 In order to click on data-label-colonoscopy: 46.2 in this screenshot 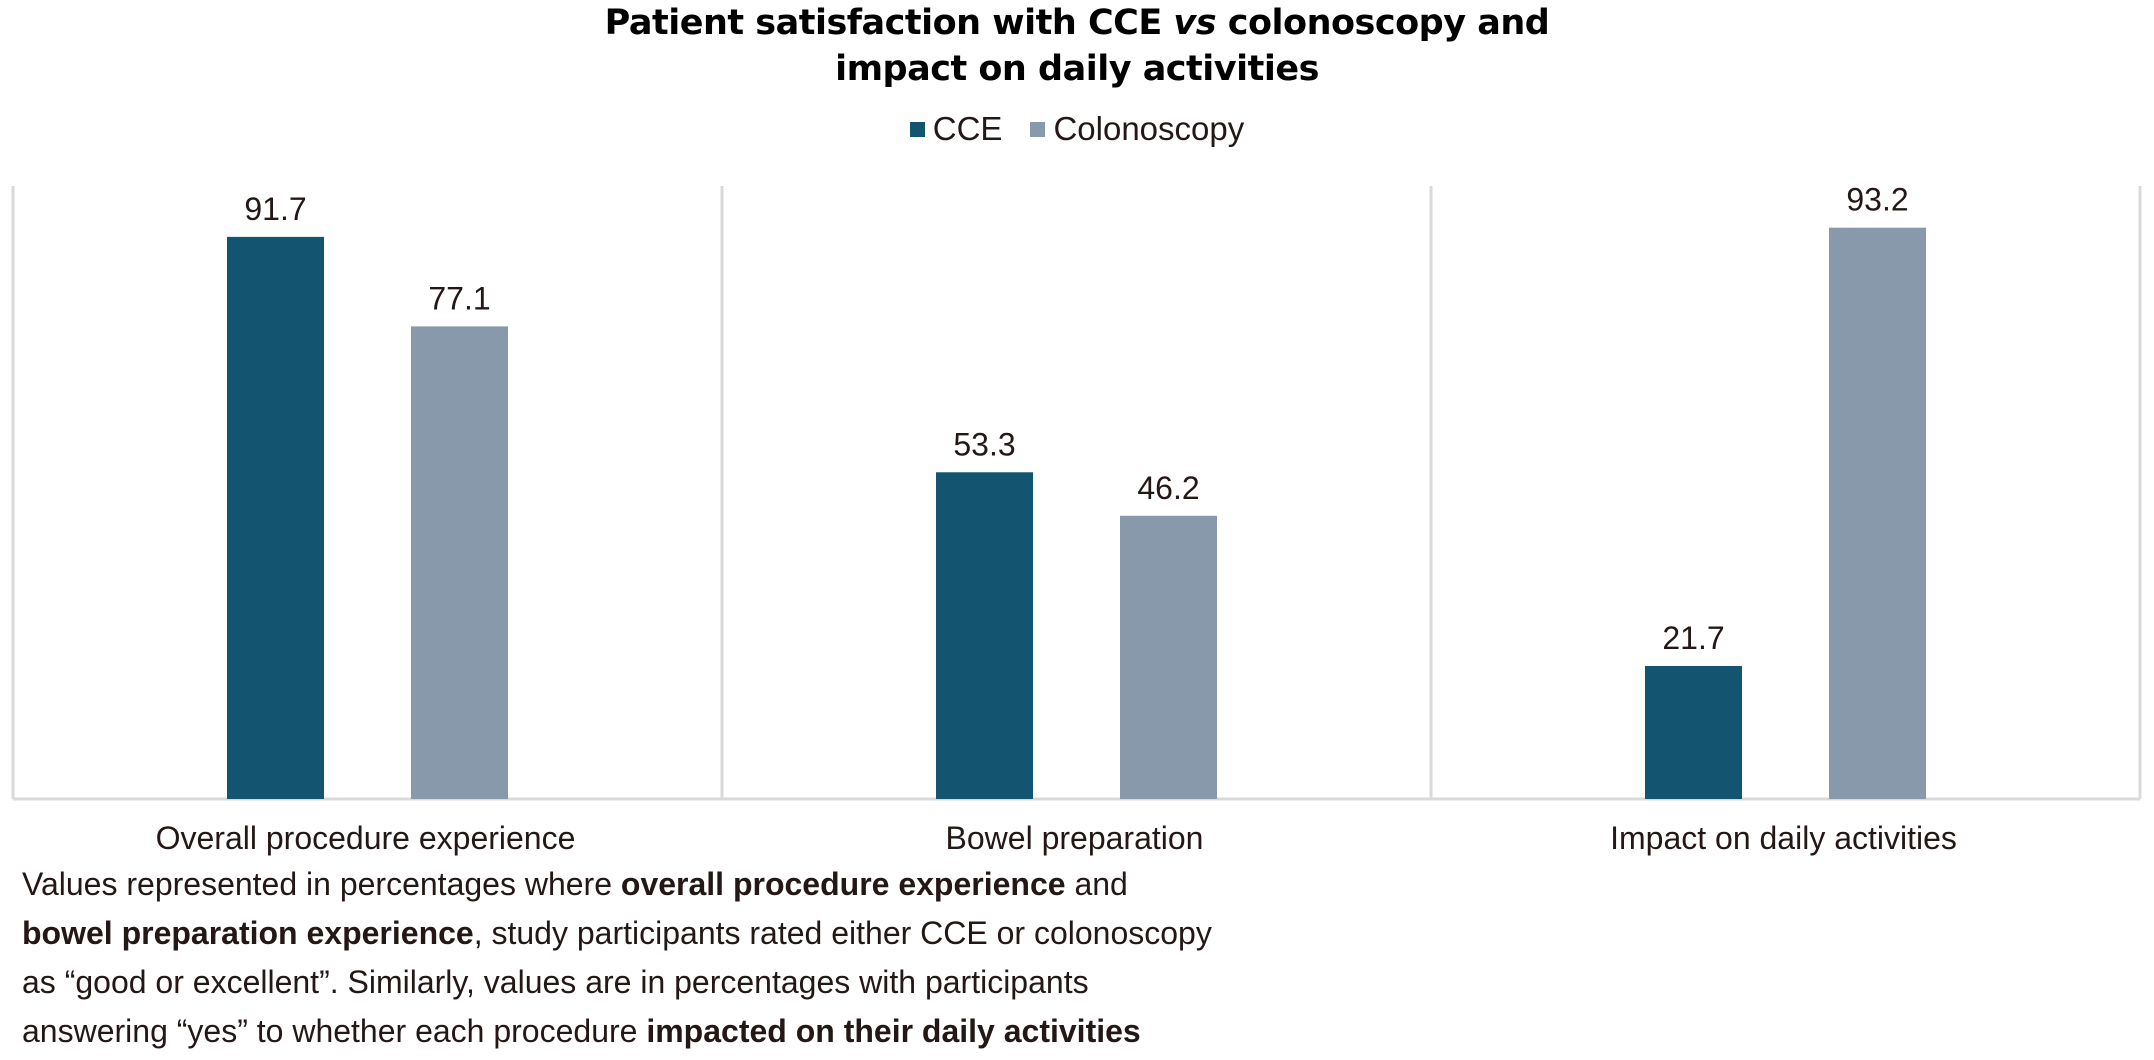, I will do `click(1168, 488)`.